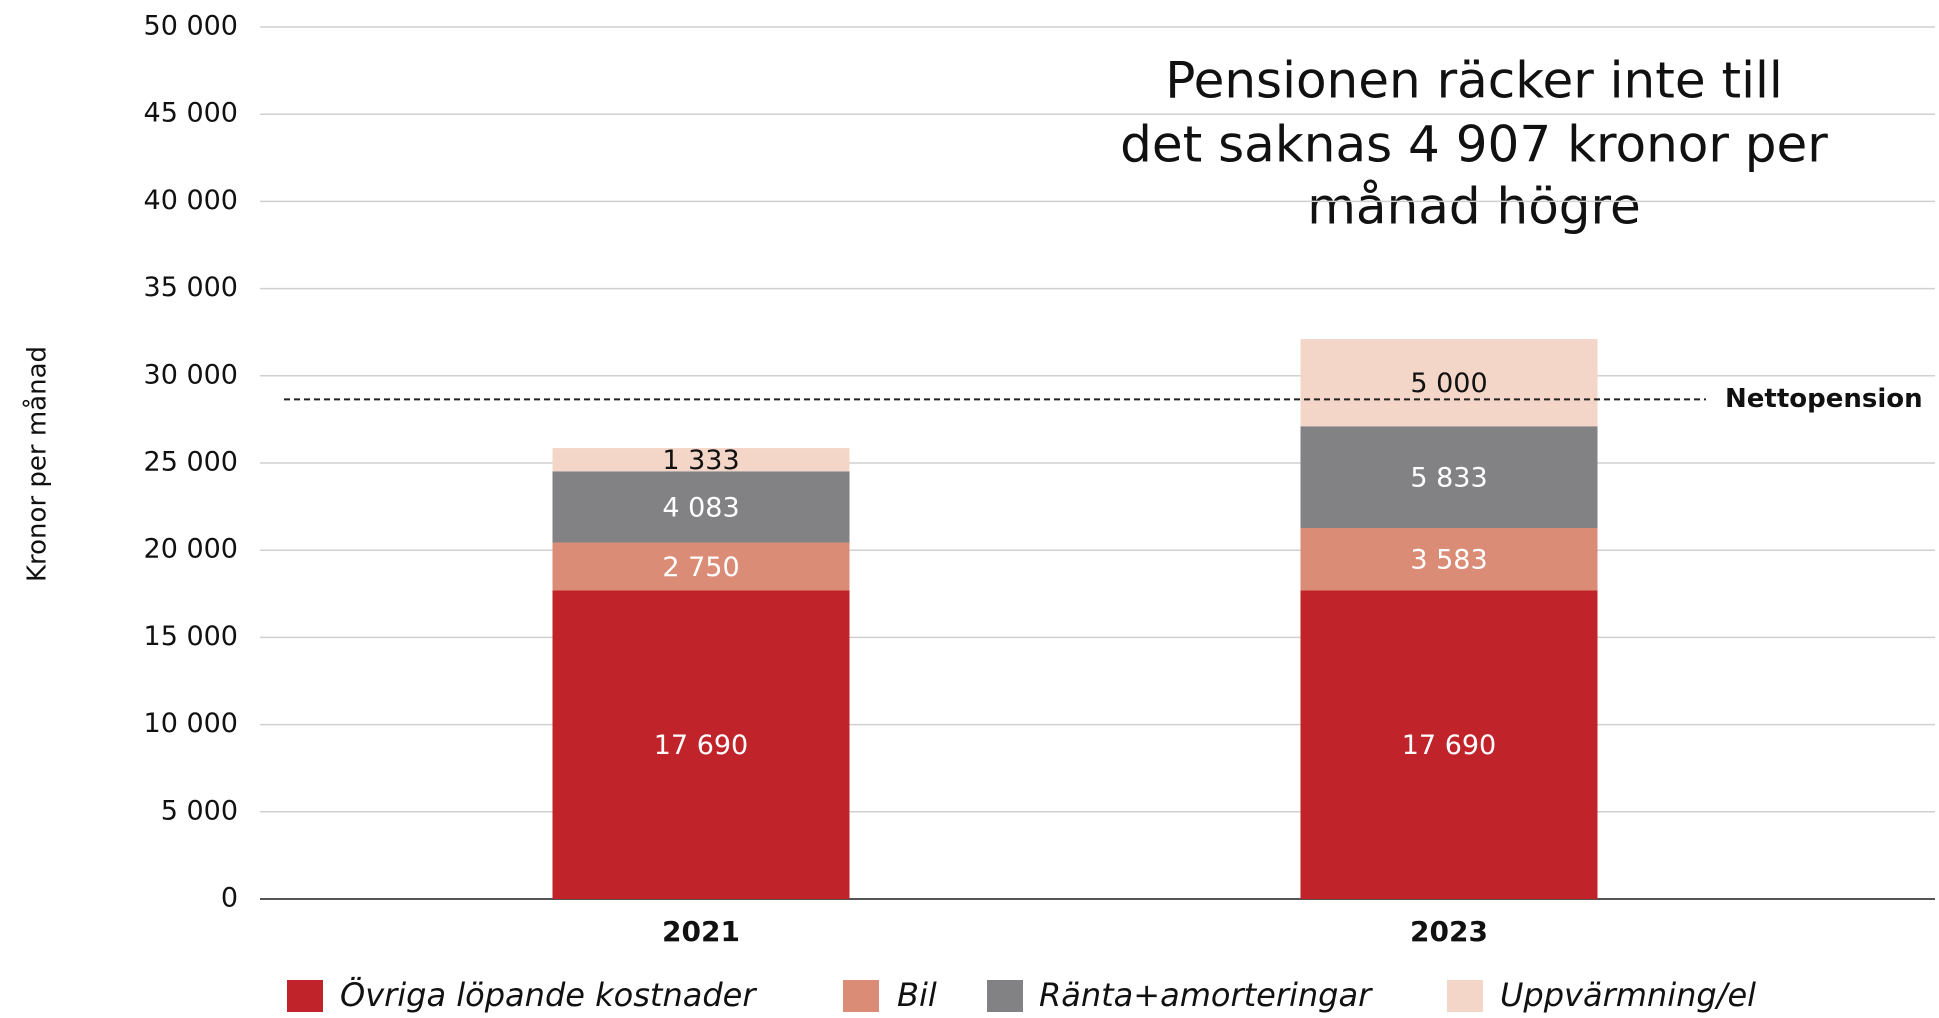 The image size is (1939, 1018). Describe the element at coordinates (1449, 931) in the screenshot. I see `x-tick-label: 2023` at that location.